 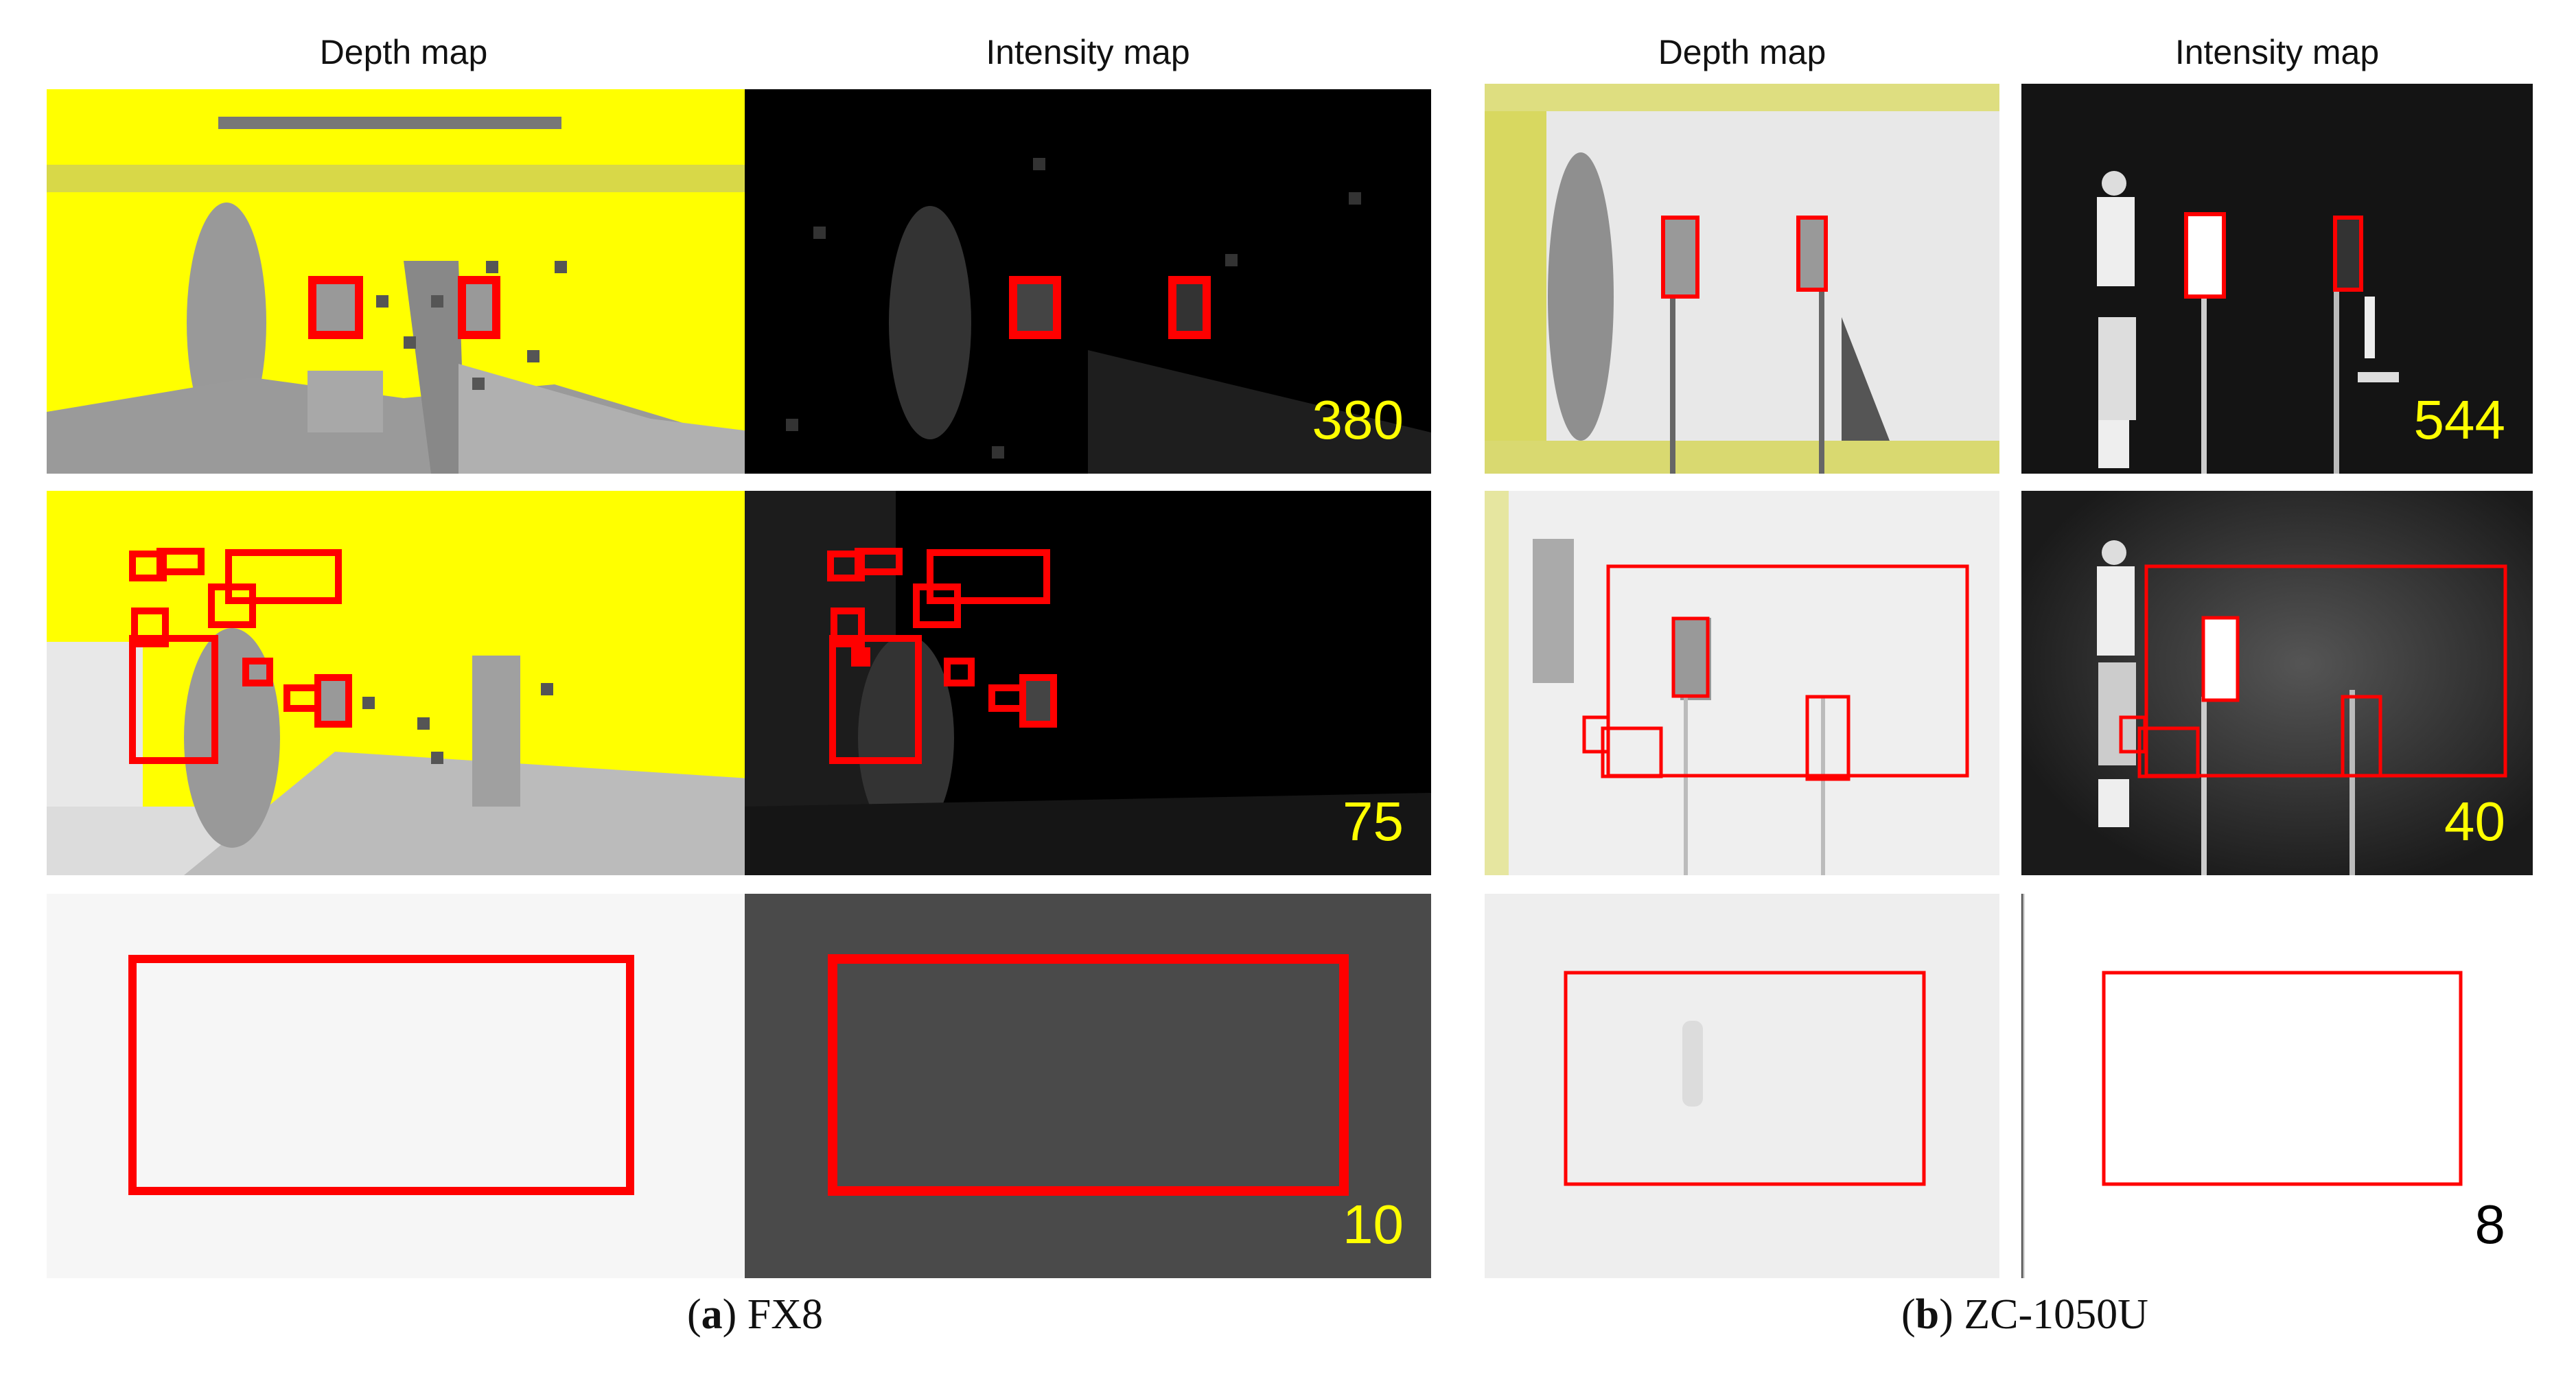 I want to click on caption-a-letter: a, so click(x=712, y=1314).